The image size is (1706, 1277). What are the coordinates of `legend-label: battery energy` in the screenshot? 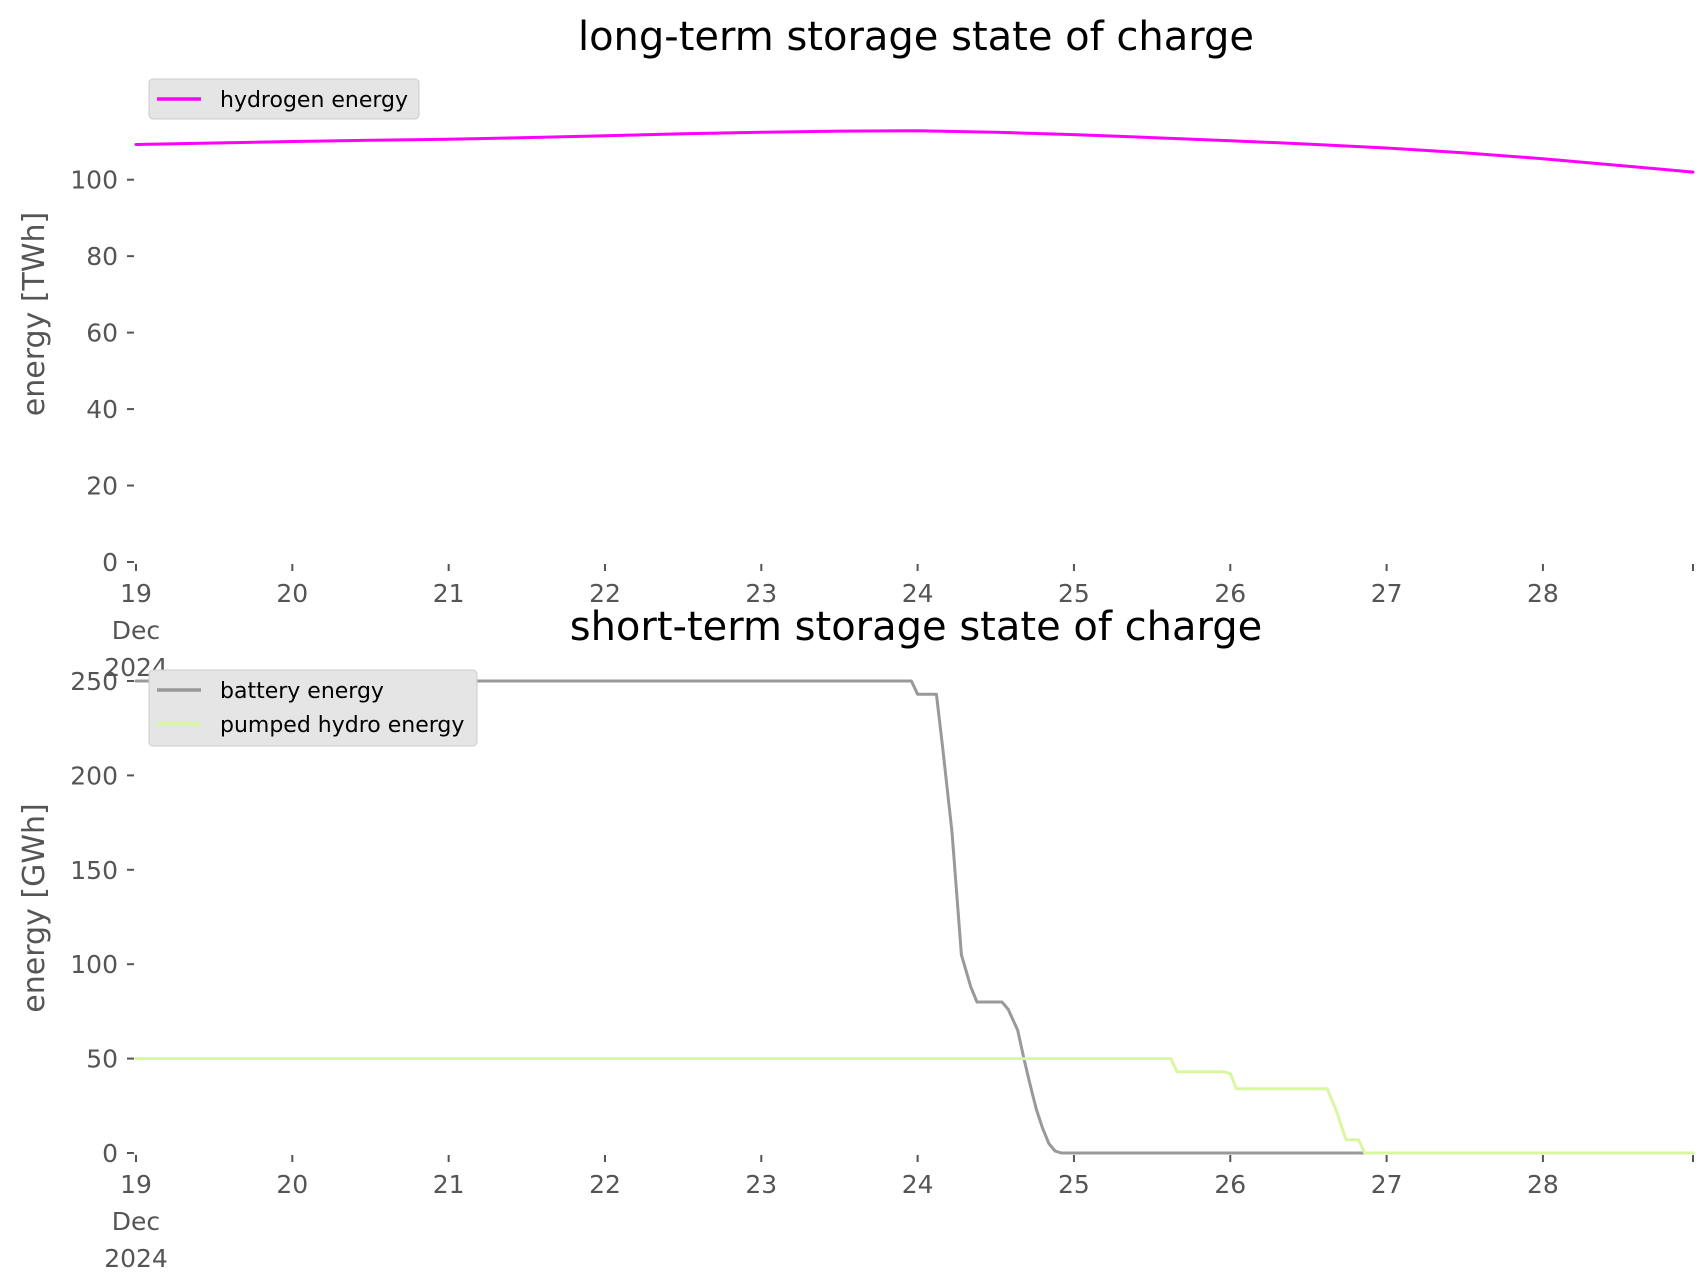 It's located at (302, 691).